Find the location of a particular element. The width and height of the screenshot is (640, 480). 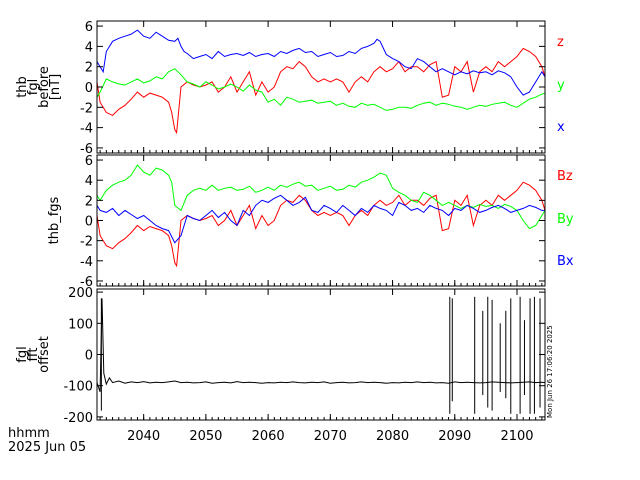

x-tick-label: 2060 is located at coordinates (268, 436).